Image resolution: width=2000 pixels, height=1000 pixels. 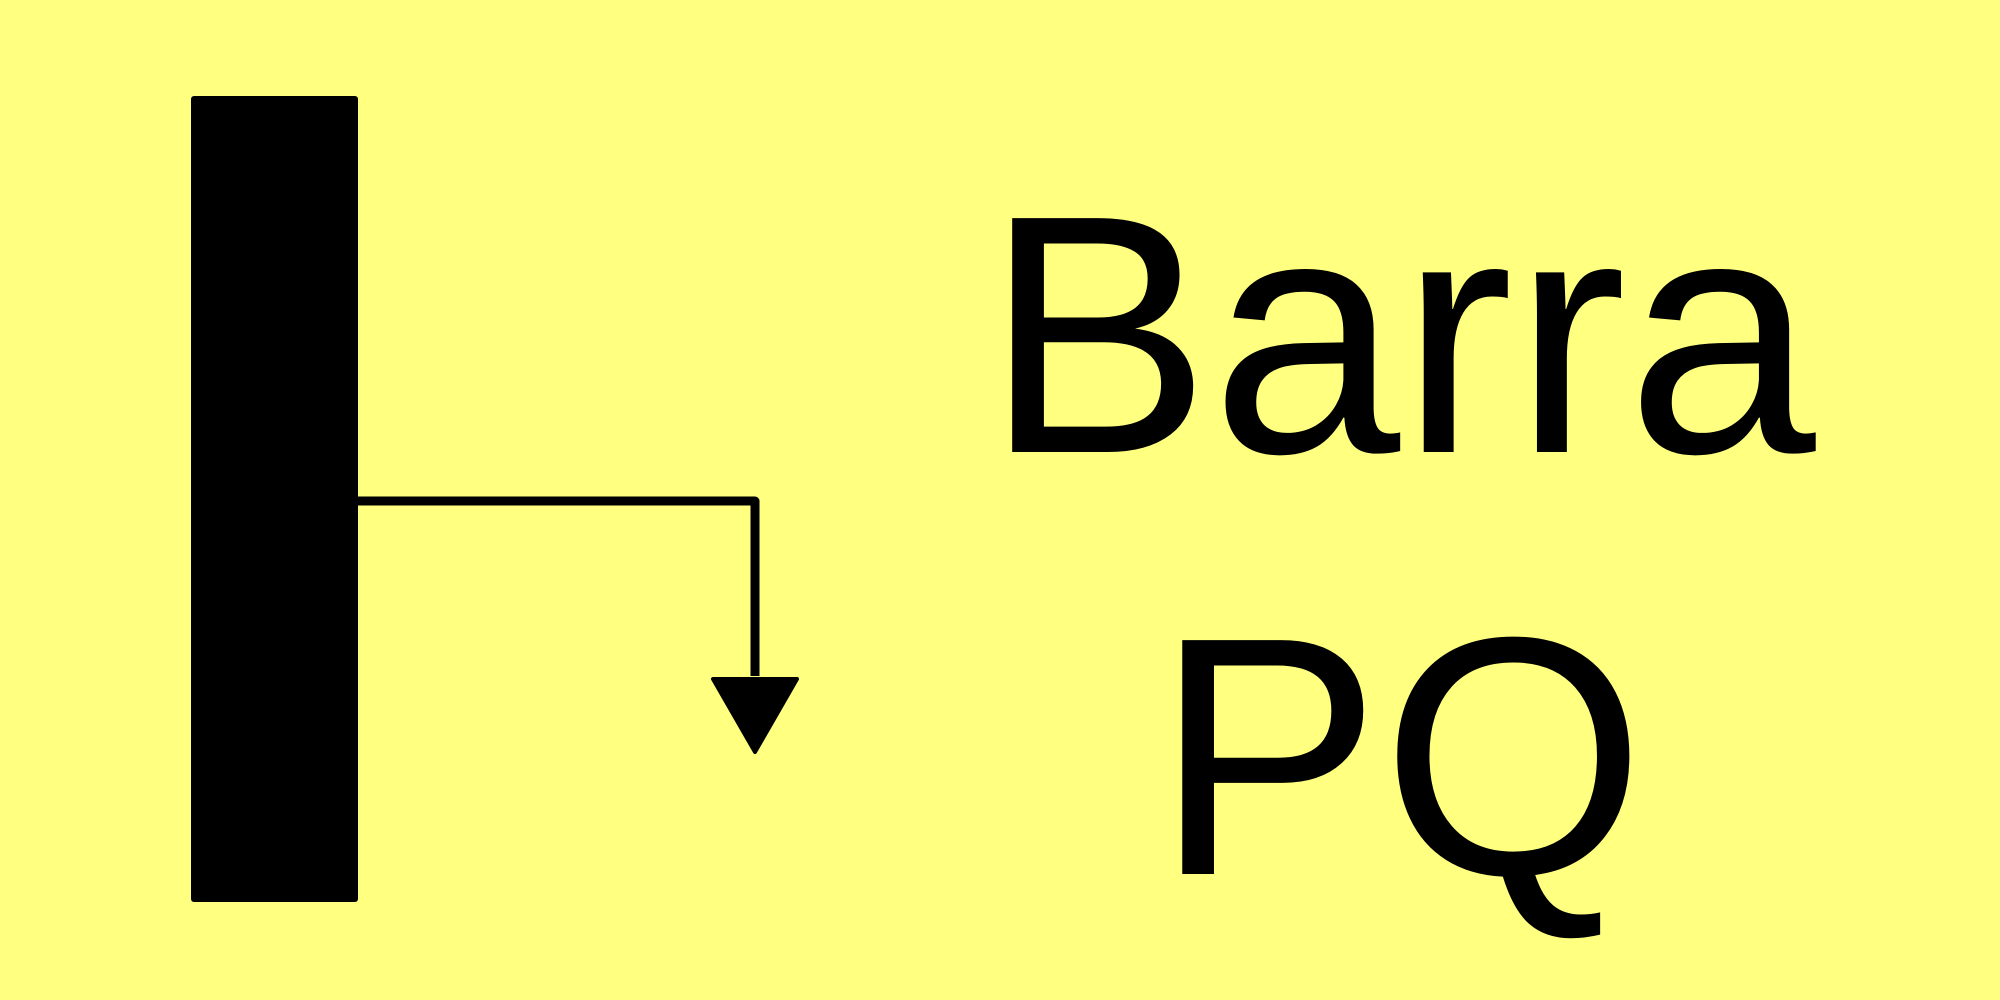 What do you see at coordinates (755, 715) in the screenshot?
I see `load-arrow-icon` at bounding box center [755, 715].